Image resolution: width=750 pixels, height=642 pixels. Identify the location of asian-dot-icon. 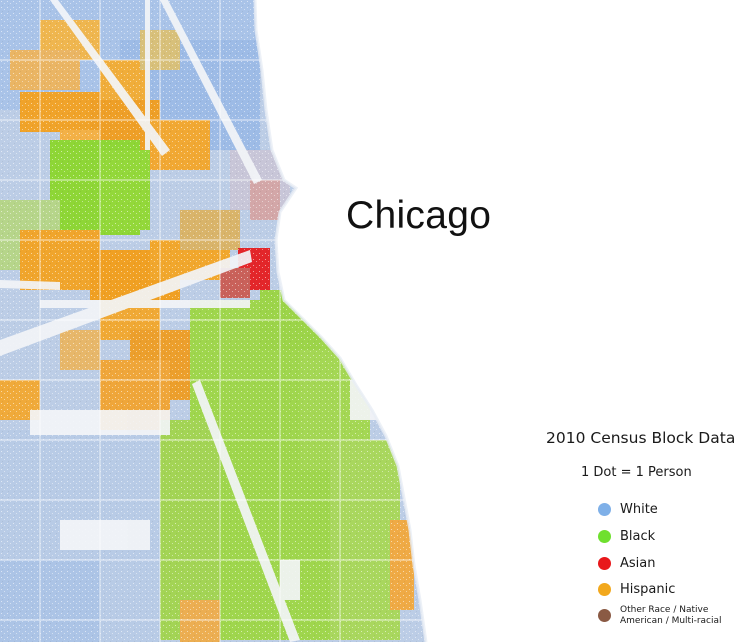
(604, 563).